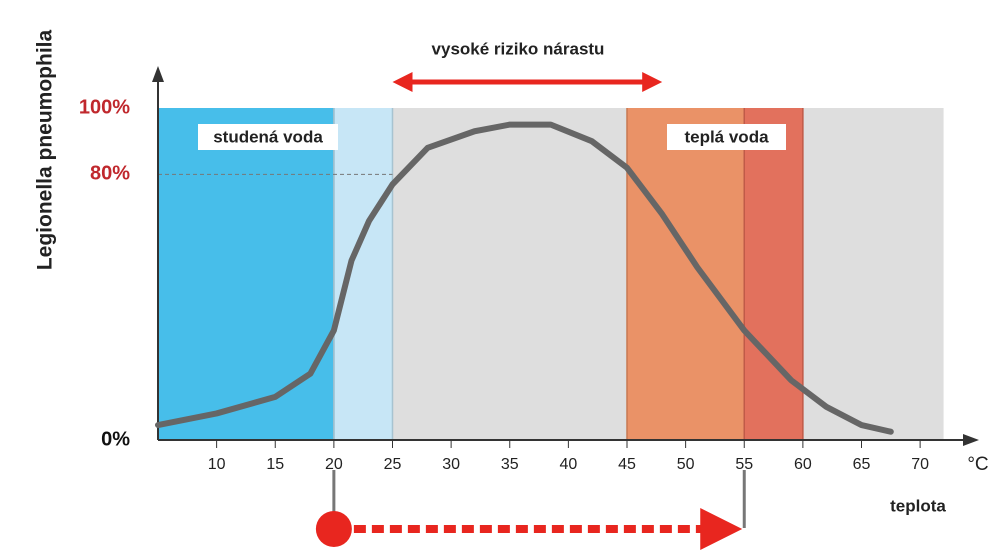  I want to click on x-tick-label: 55, so click(744, 464).